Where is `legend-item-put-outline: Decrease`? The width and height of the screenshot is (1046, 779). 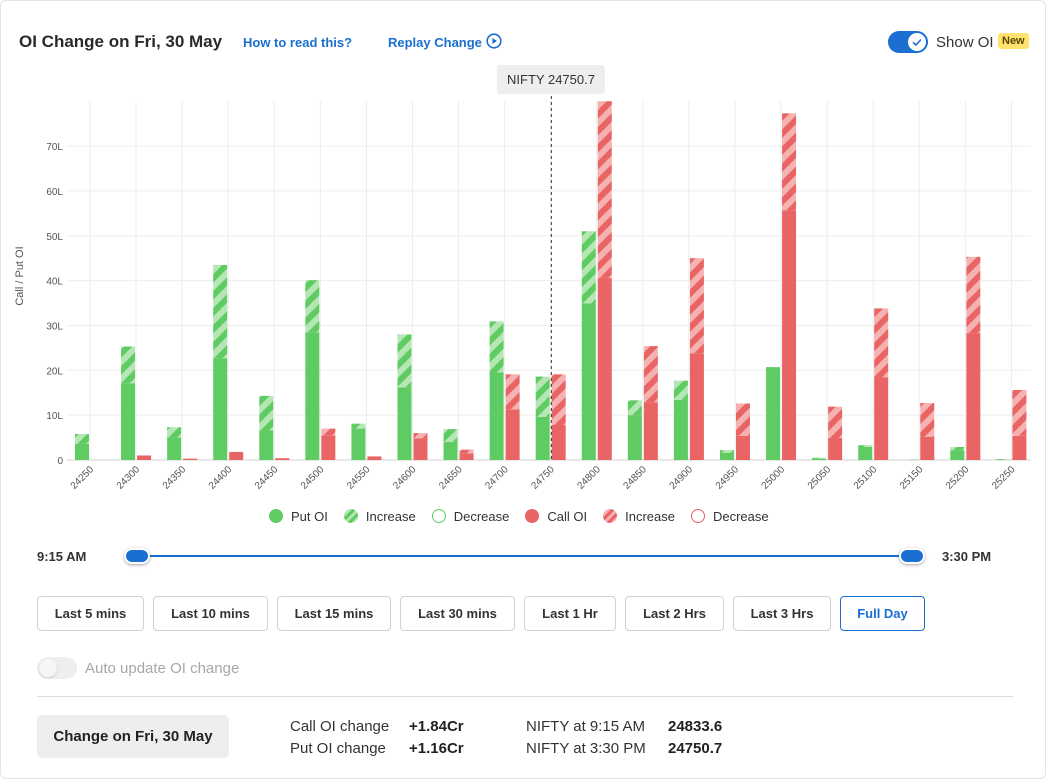 legend-item-put-outline: Decrease is located at coordinates (470, 516).